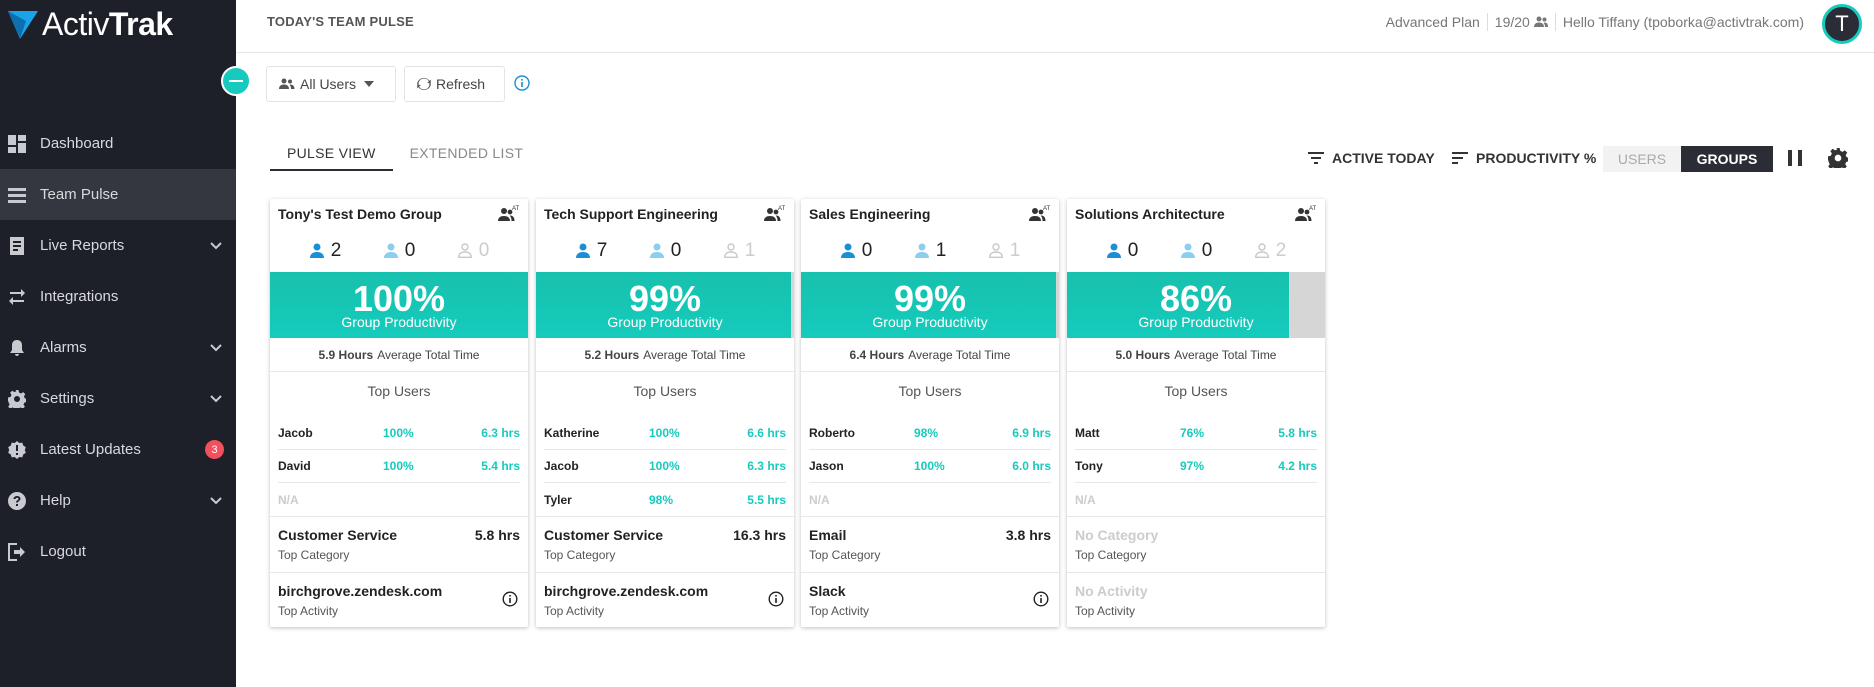 Image resolution: width=1874 pixels, height=687 pixels. I want to click on group-type-icon: AT, so click(774, 213).